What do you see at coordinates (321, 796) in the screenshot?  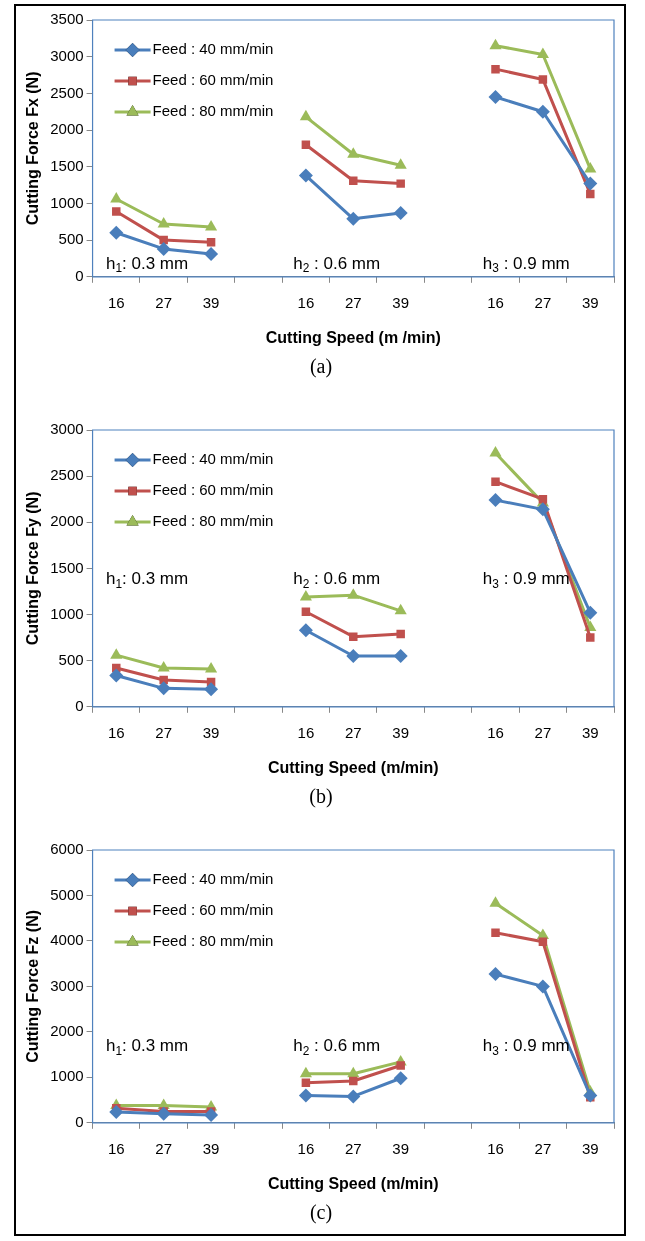 I see `text: (b)` at bounding box center [321, 796].